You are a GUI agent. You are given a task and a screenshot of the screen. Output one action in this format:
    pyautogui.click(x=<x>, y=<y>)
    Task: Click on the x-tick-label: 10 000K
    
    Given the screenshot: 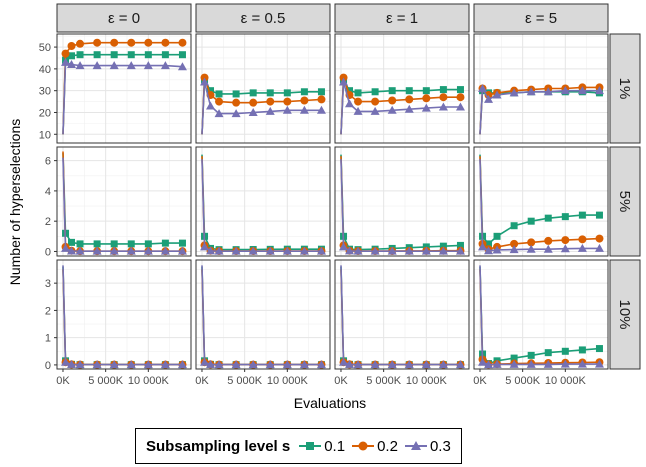 What is the action you would take?
    pyautogui.click(x=149, y=381)
    